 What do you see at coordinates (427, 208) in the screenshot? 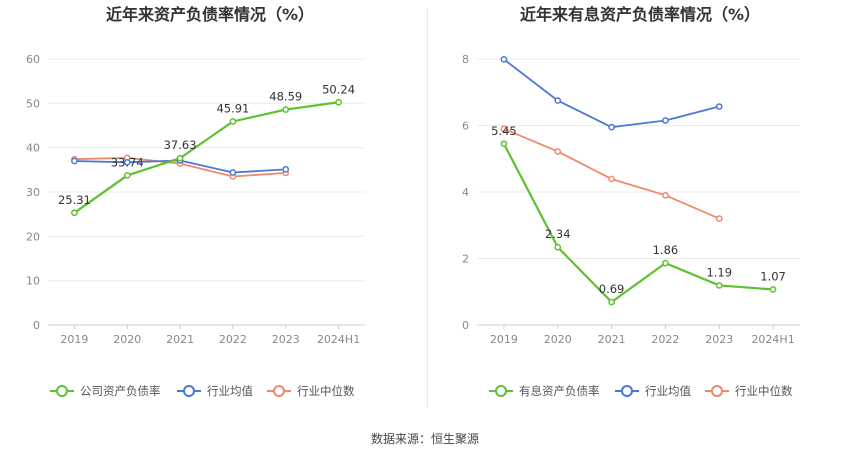
I see `chart-divider` at bounding box center [427, 208].